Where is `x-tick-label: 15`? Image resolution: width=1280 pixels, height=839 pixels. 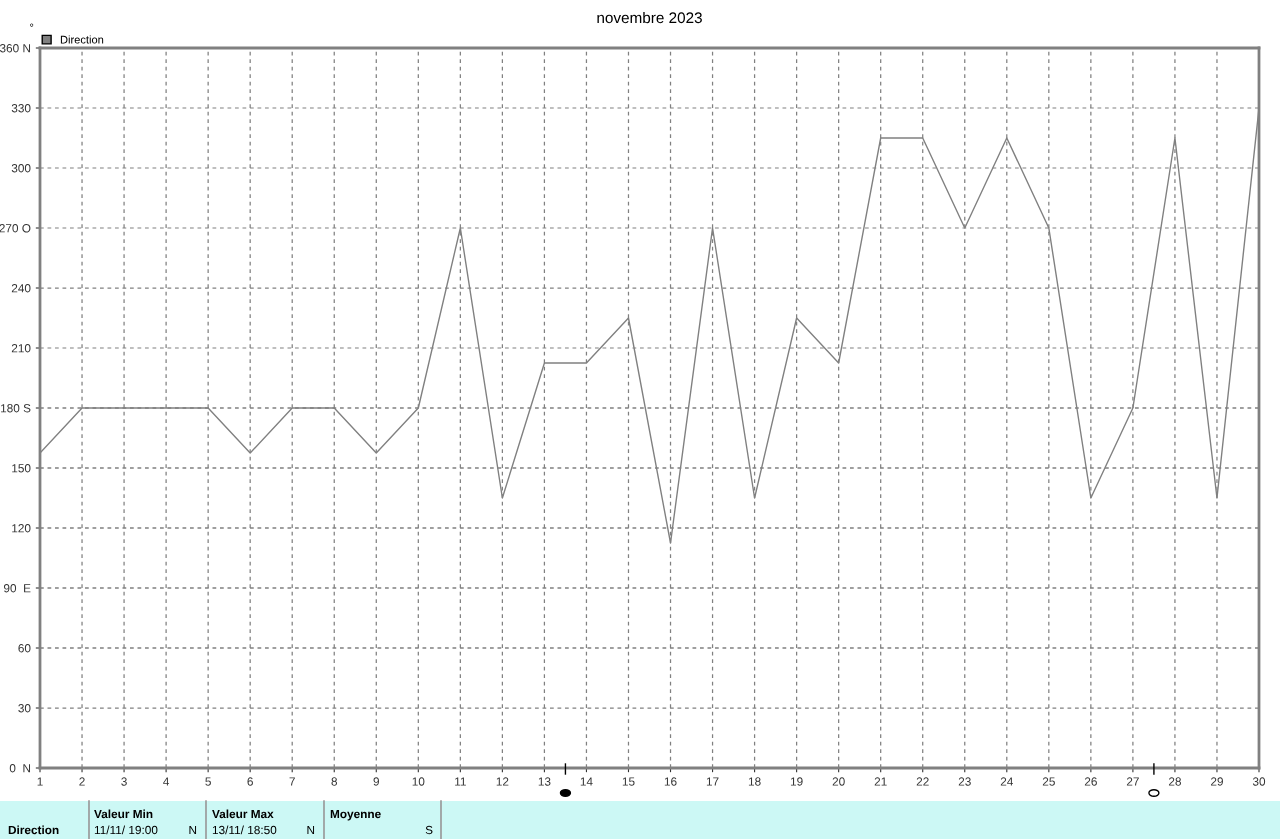 x-tick-label: 15 is located at coordinates (628, 781).